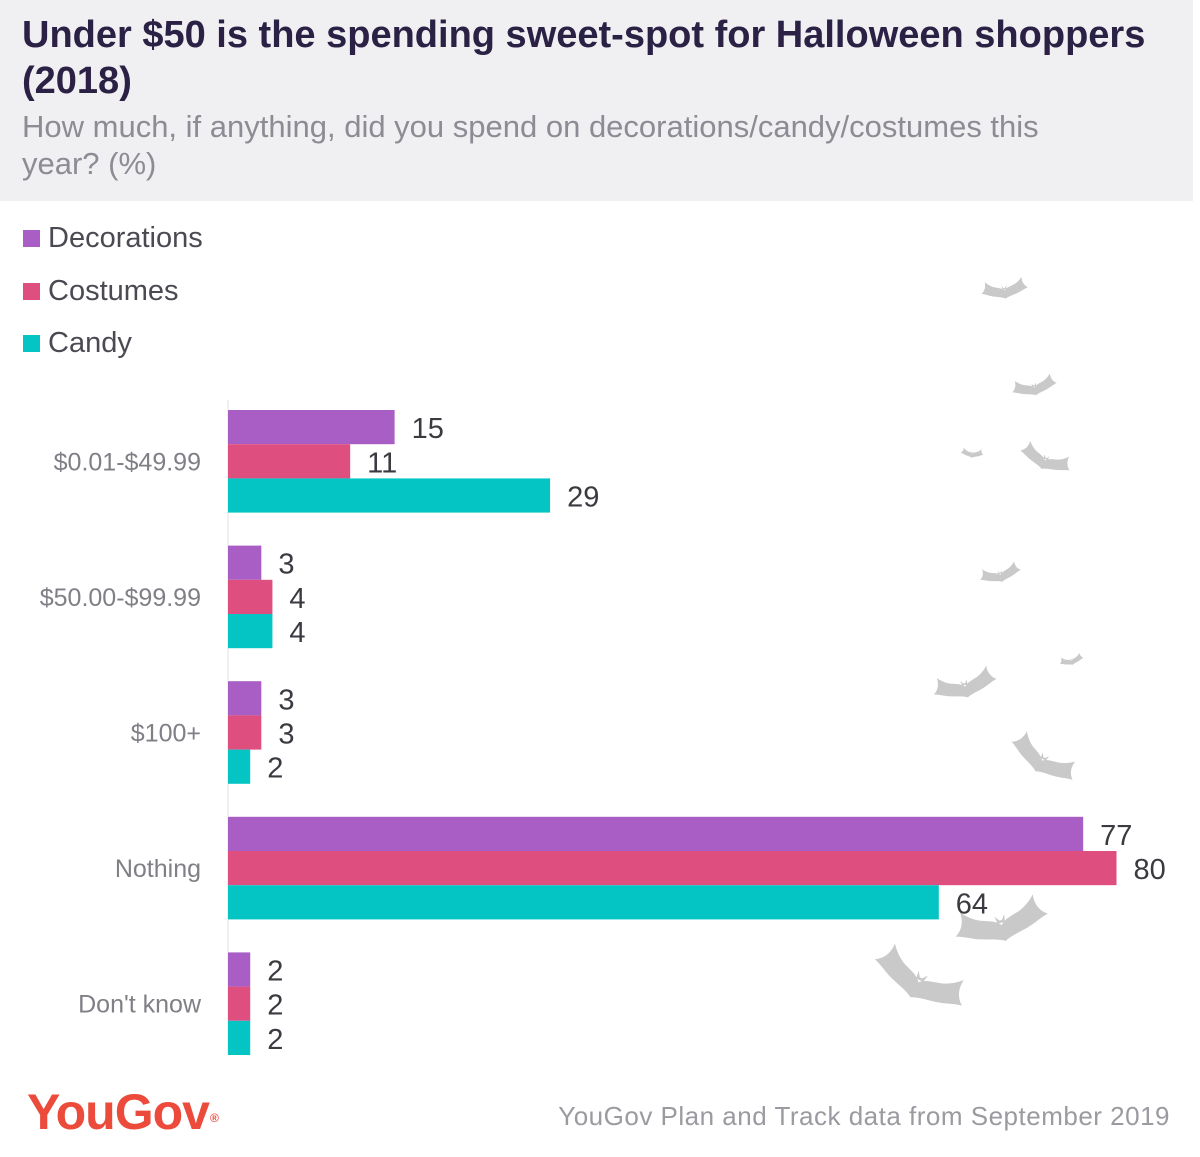 The height and width of the screenshot is (1157, 1200). Describe the element at coordinates (972, 904) in the screenshot. I see `value-label-candy: 64` at that location.